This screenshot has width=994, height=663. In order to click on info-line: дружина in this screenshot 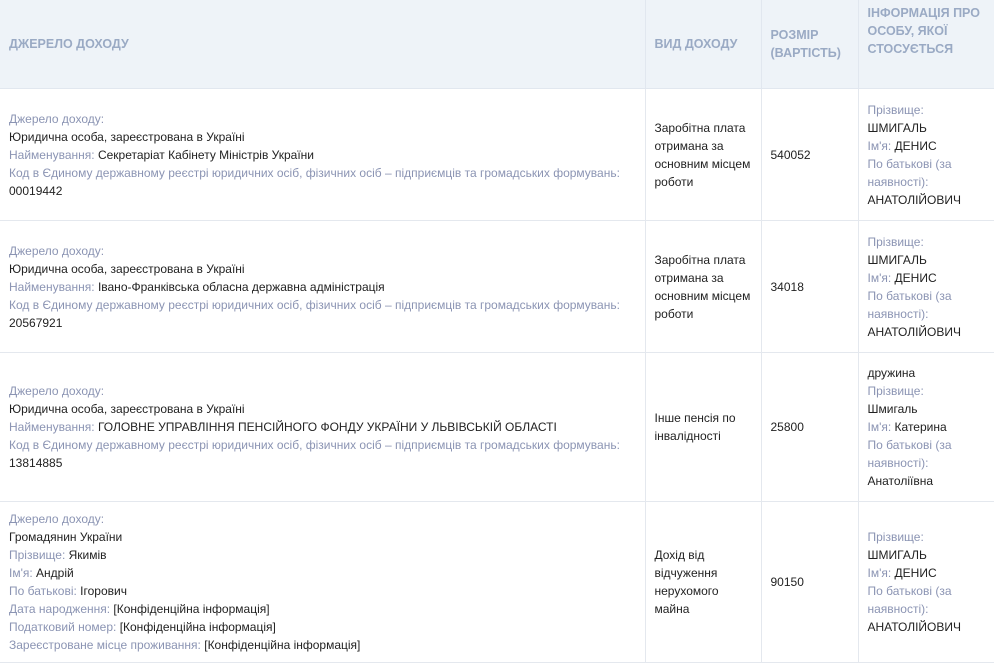, I will do `click(927, 373)`.